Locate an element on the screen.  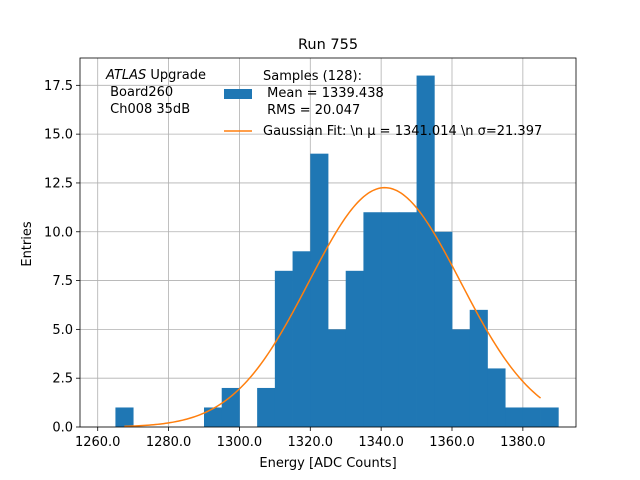
atlas-annotation: ATLAS Upgrade Board260 Ch008 35dB is located at coordinates (155, 92).